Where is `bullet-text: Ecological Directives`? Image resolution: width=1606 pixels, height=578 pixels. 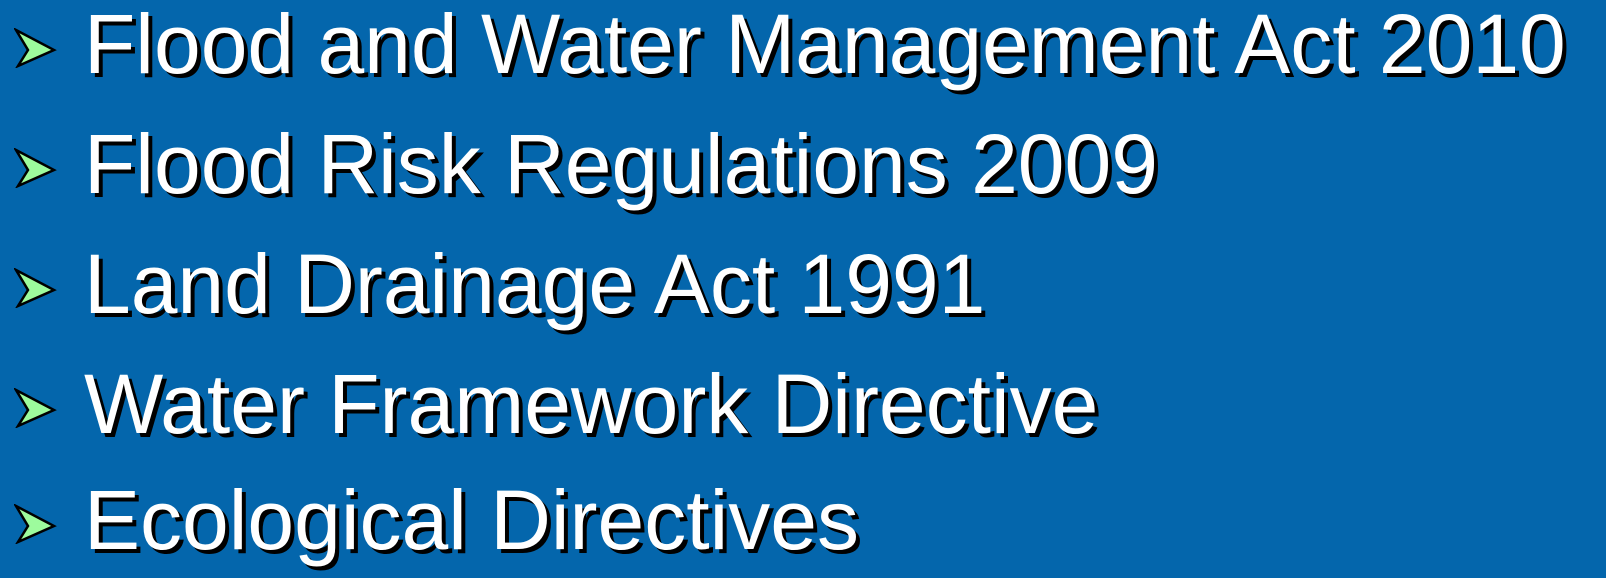 bullet-text: Ecological Directives is located at coordinates (471, 520).